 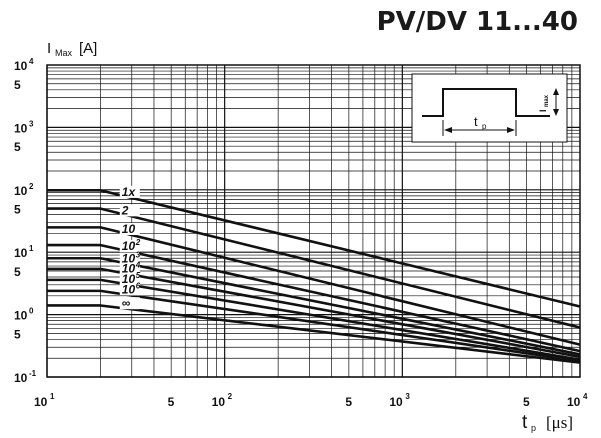 I want to click on arrow-head-left, so click(x=448, y=130).